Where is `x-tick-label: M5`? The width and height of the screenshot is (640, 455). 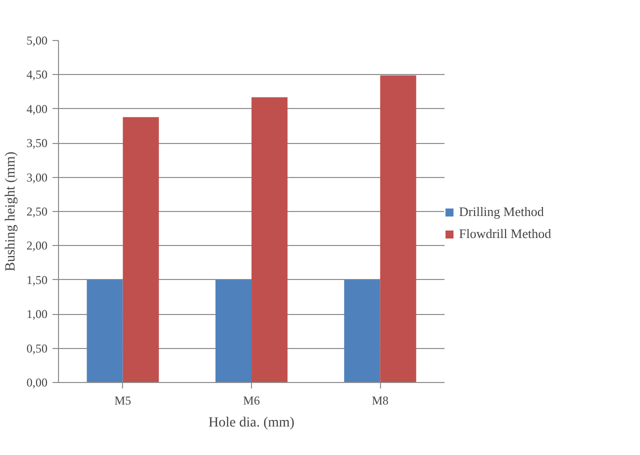
x-tick-label: M5 is located at coordinates (123, 401).